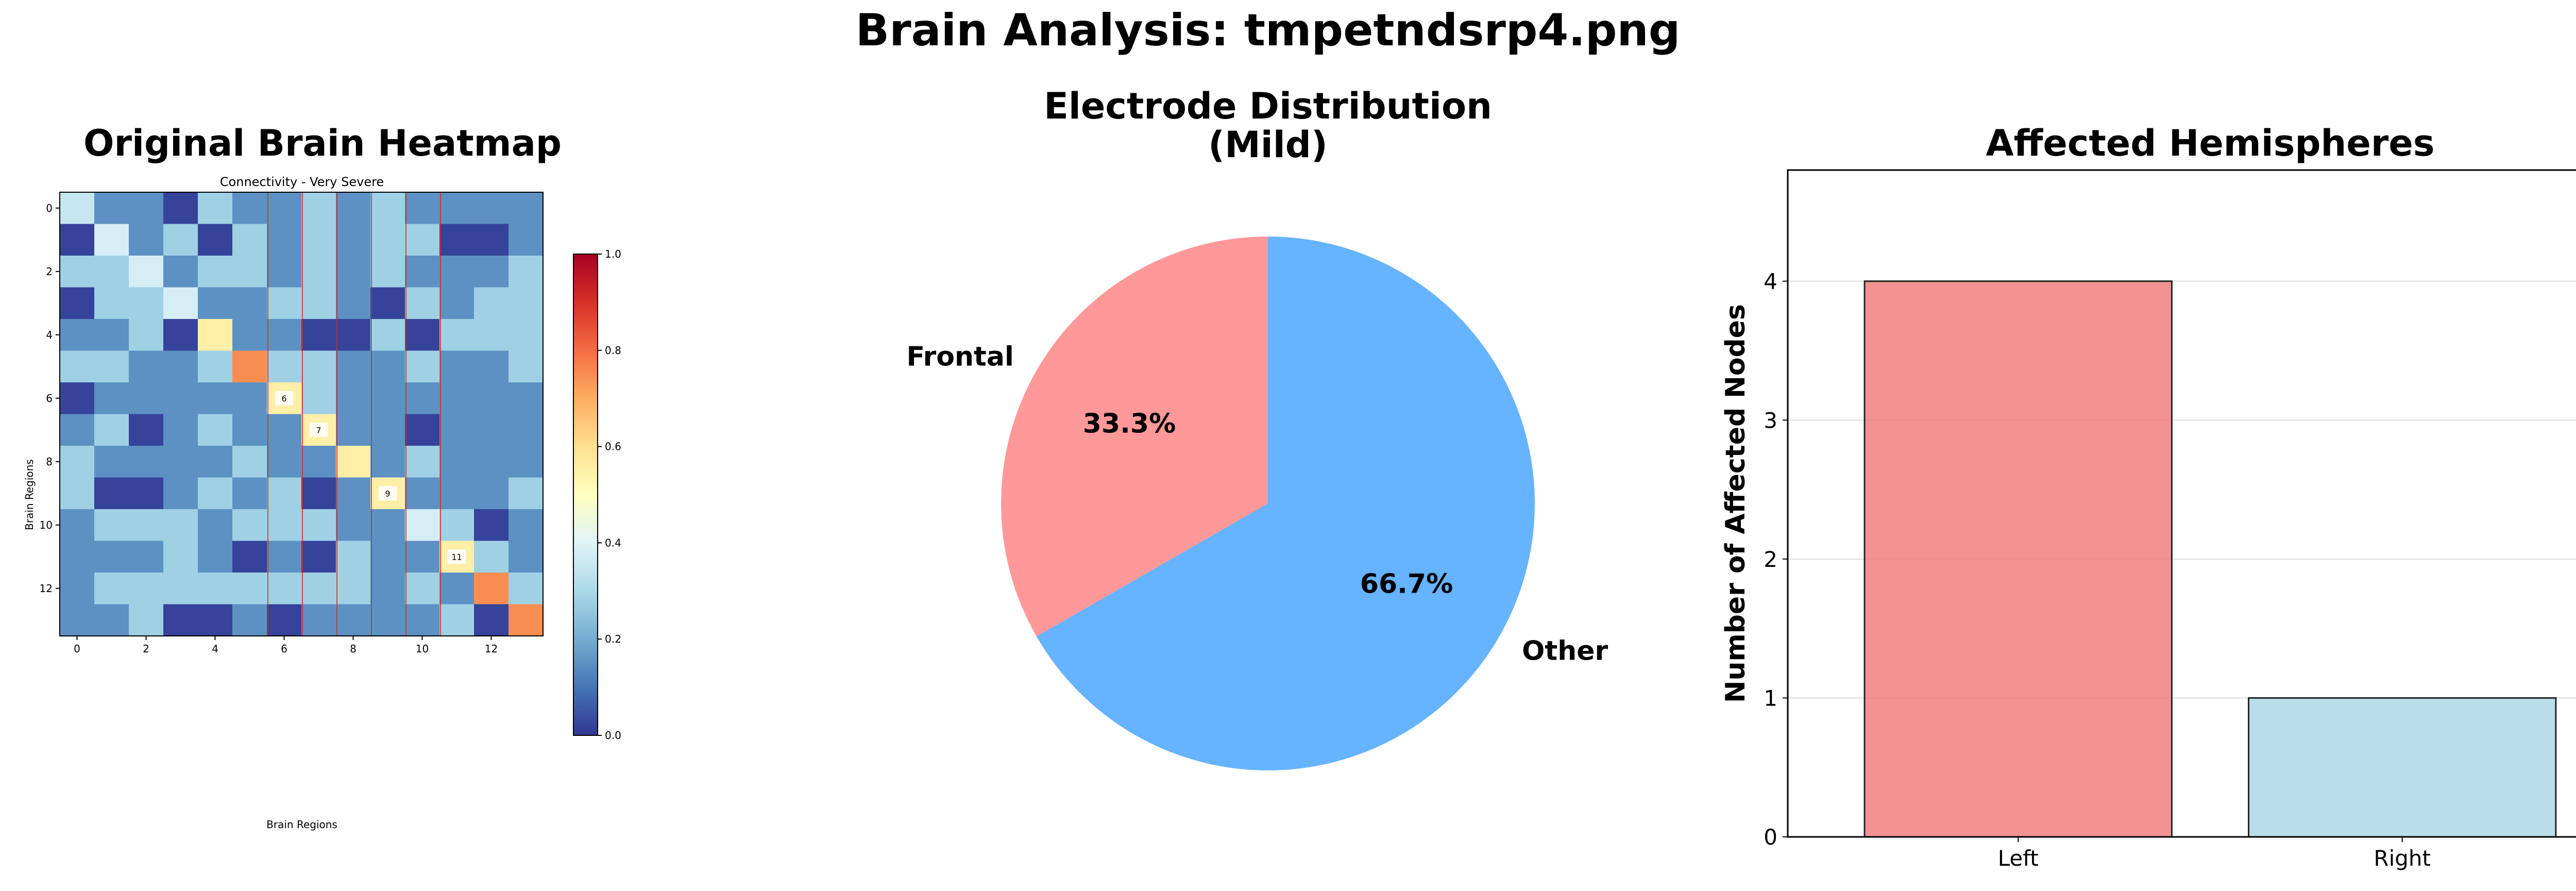 This screenshot has height=891, width=2576. I want to click on bar-y-tick-label: 4, so click(1770, 281).